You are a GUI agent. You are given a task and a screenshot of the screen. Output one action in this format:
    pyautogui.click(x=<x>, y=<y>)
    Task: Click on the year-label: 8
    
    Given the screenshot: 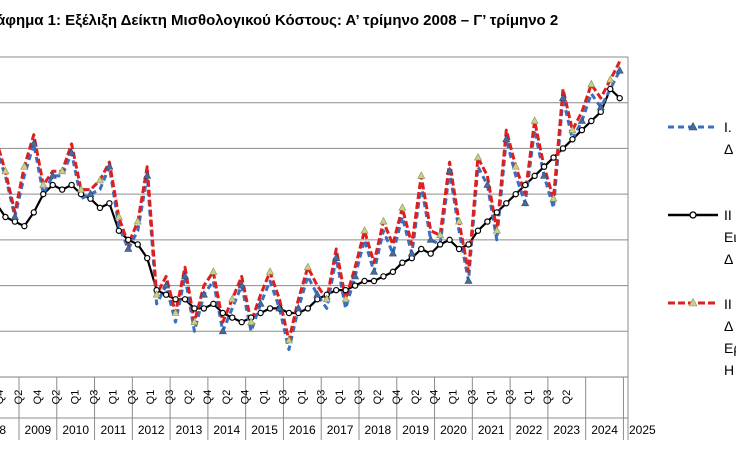 What is the action you would take?
    pyautogui.click(x=3, y=430)
    